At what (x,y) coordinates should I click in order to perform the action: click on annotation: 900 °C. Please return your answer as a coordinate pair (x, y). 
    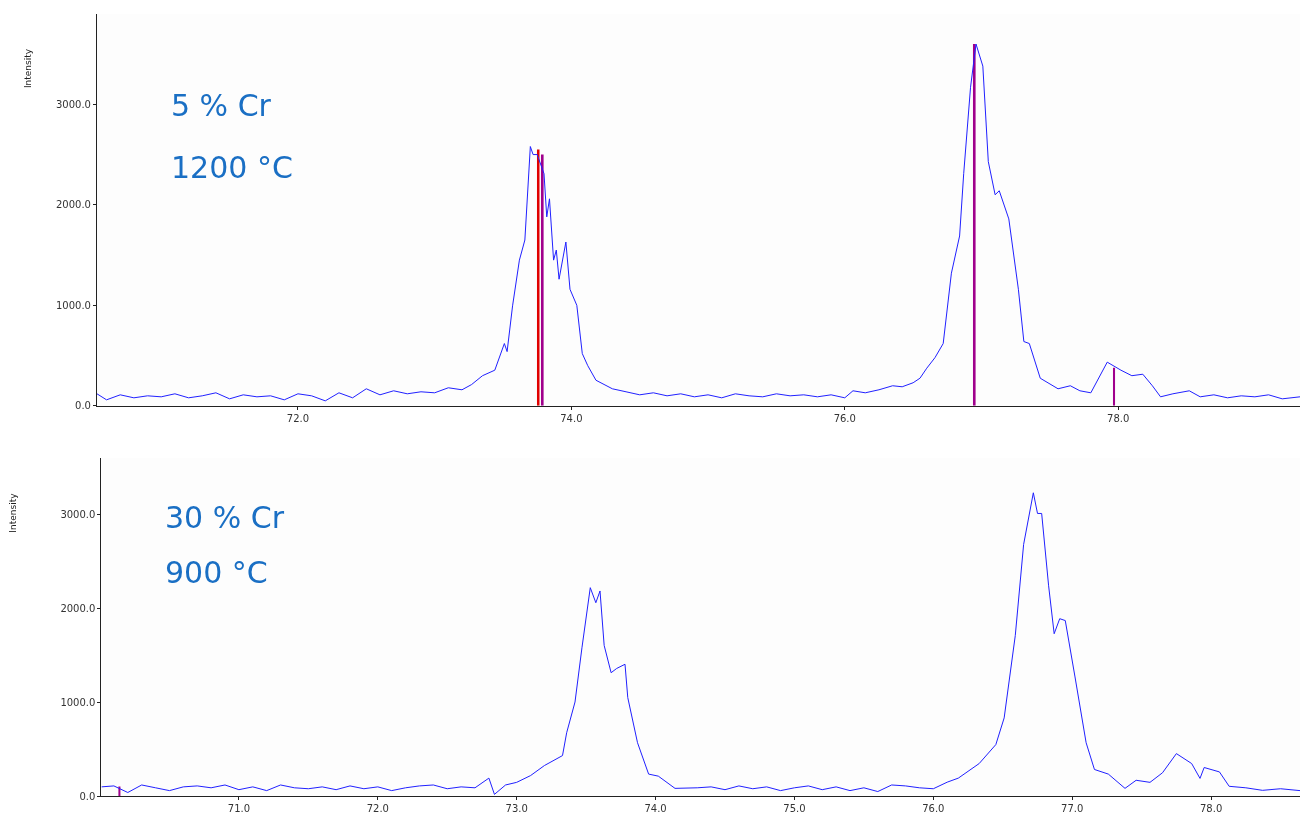
    Looking at the image, I should click on (216, 572).